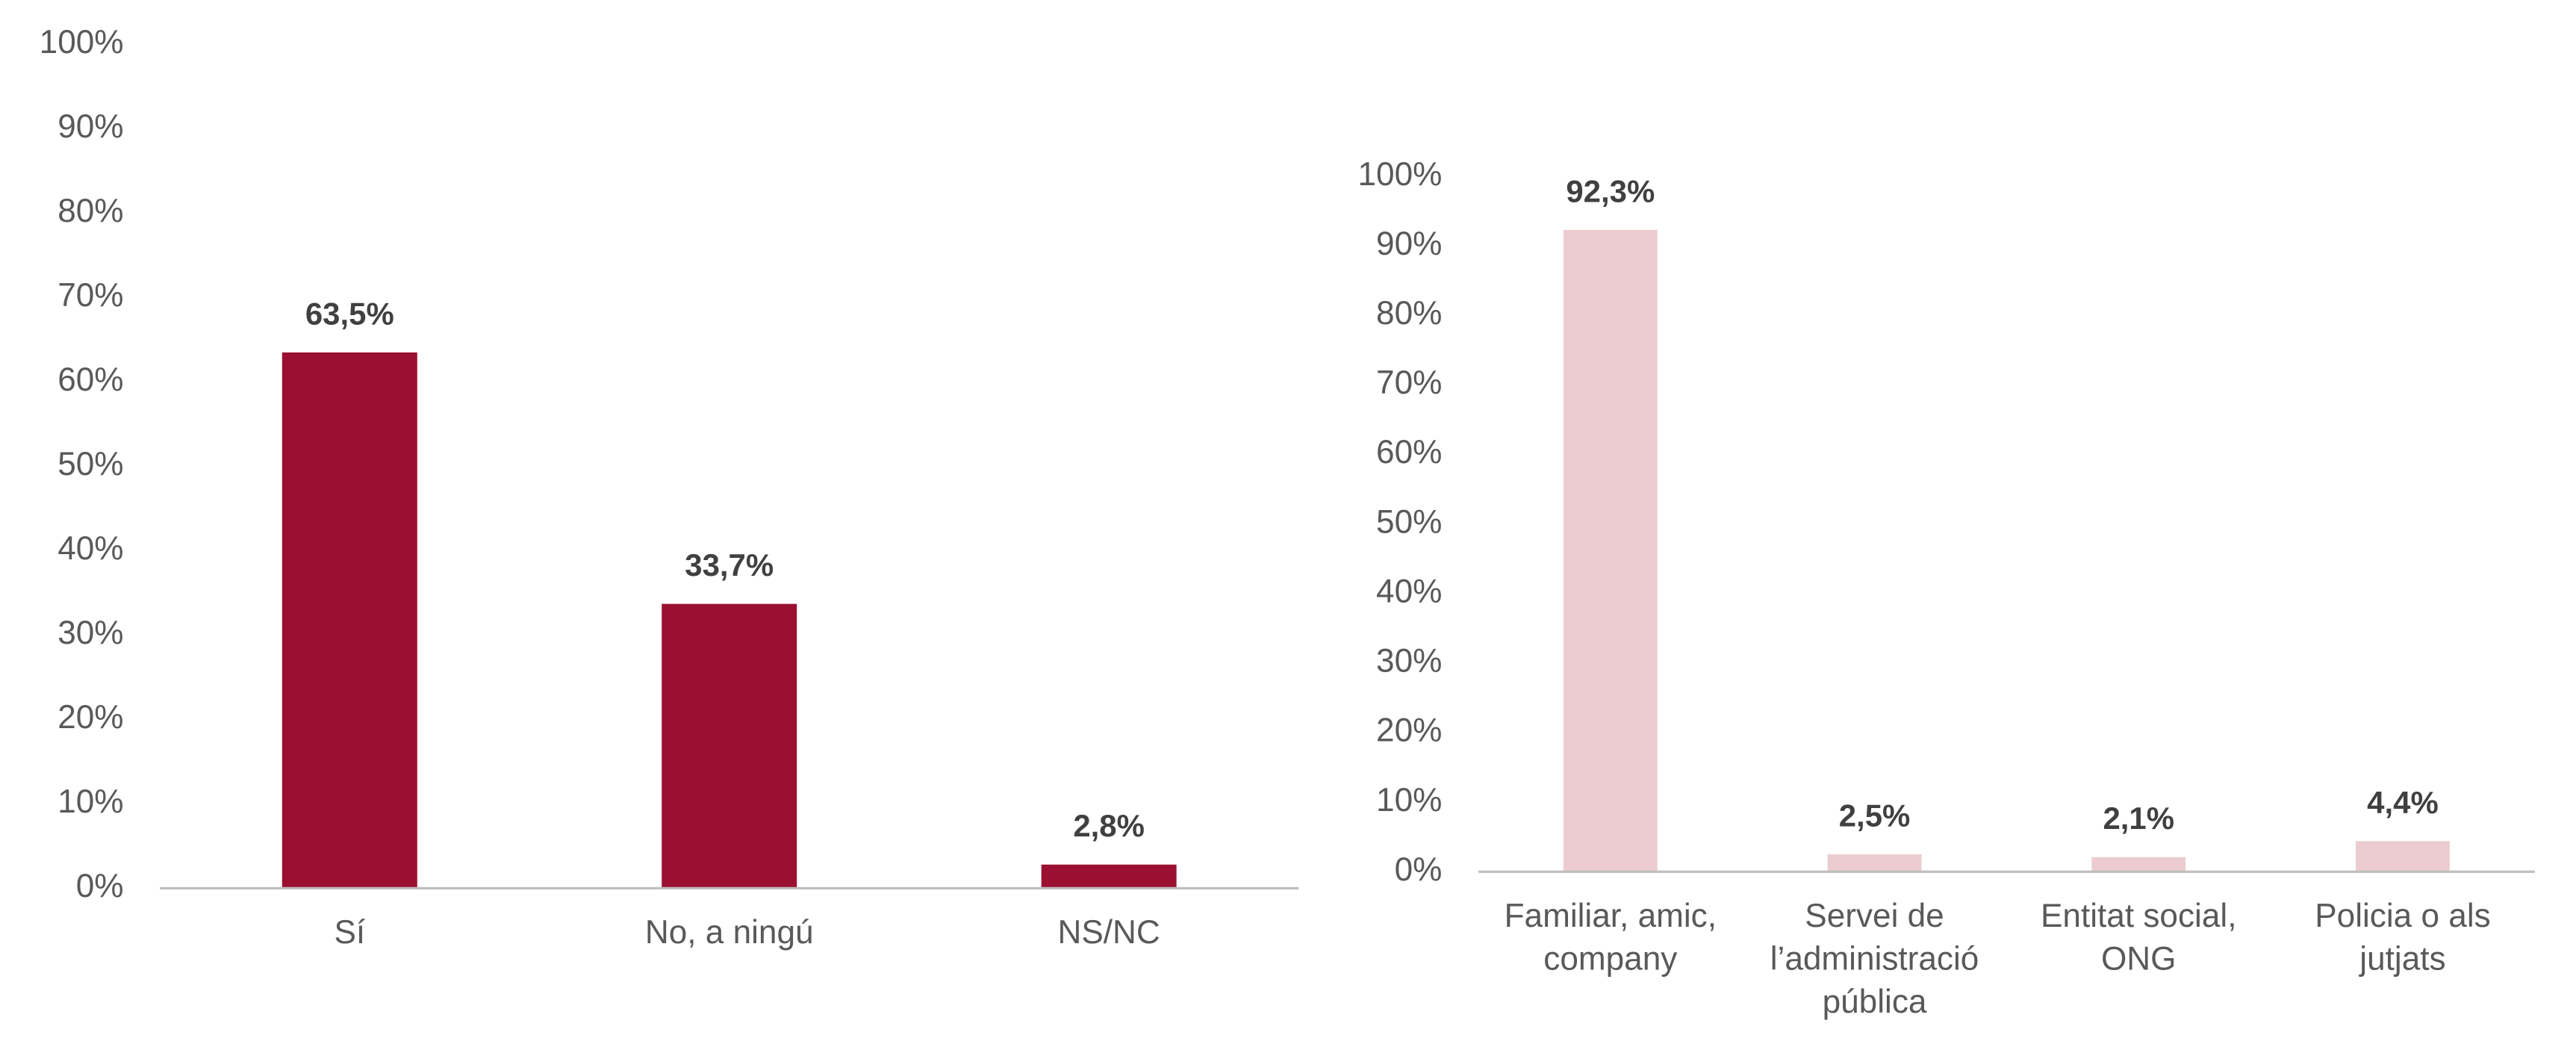 The width and height of the screenshot is (2576, 1053). I want to click on x-tick-label: Policia o als jutjats, so click(2402, 937).